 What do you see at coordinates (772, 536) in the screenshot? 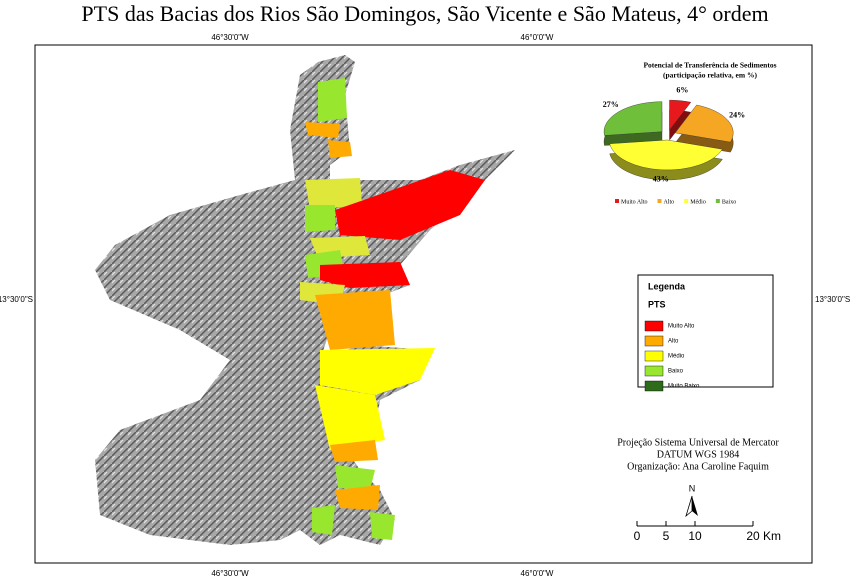
I see `scale-unit: Km` at bounding box center [772, 536].